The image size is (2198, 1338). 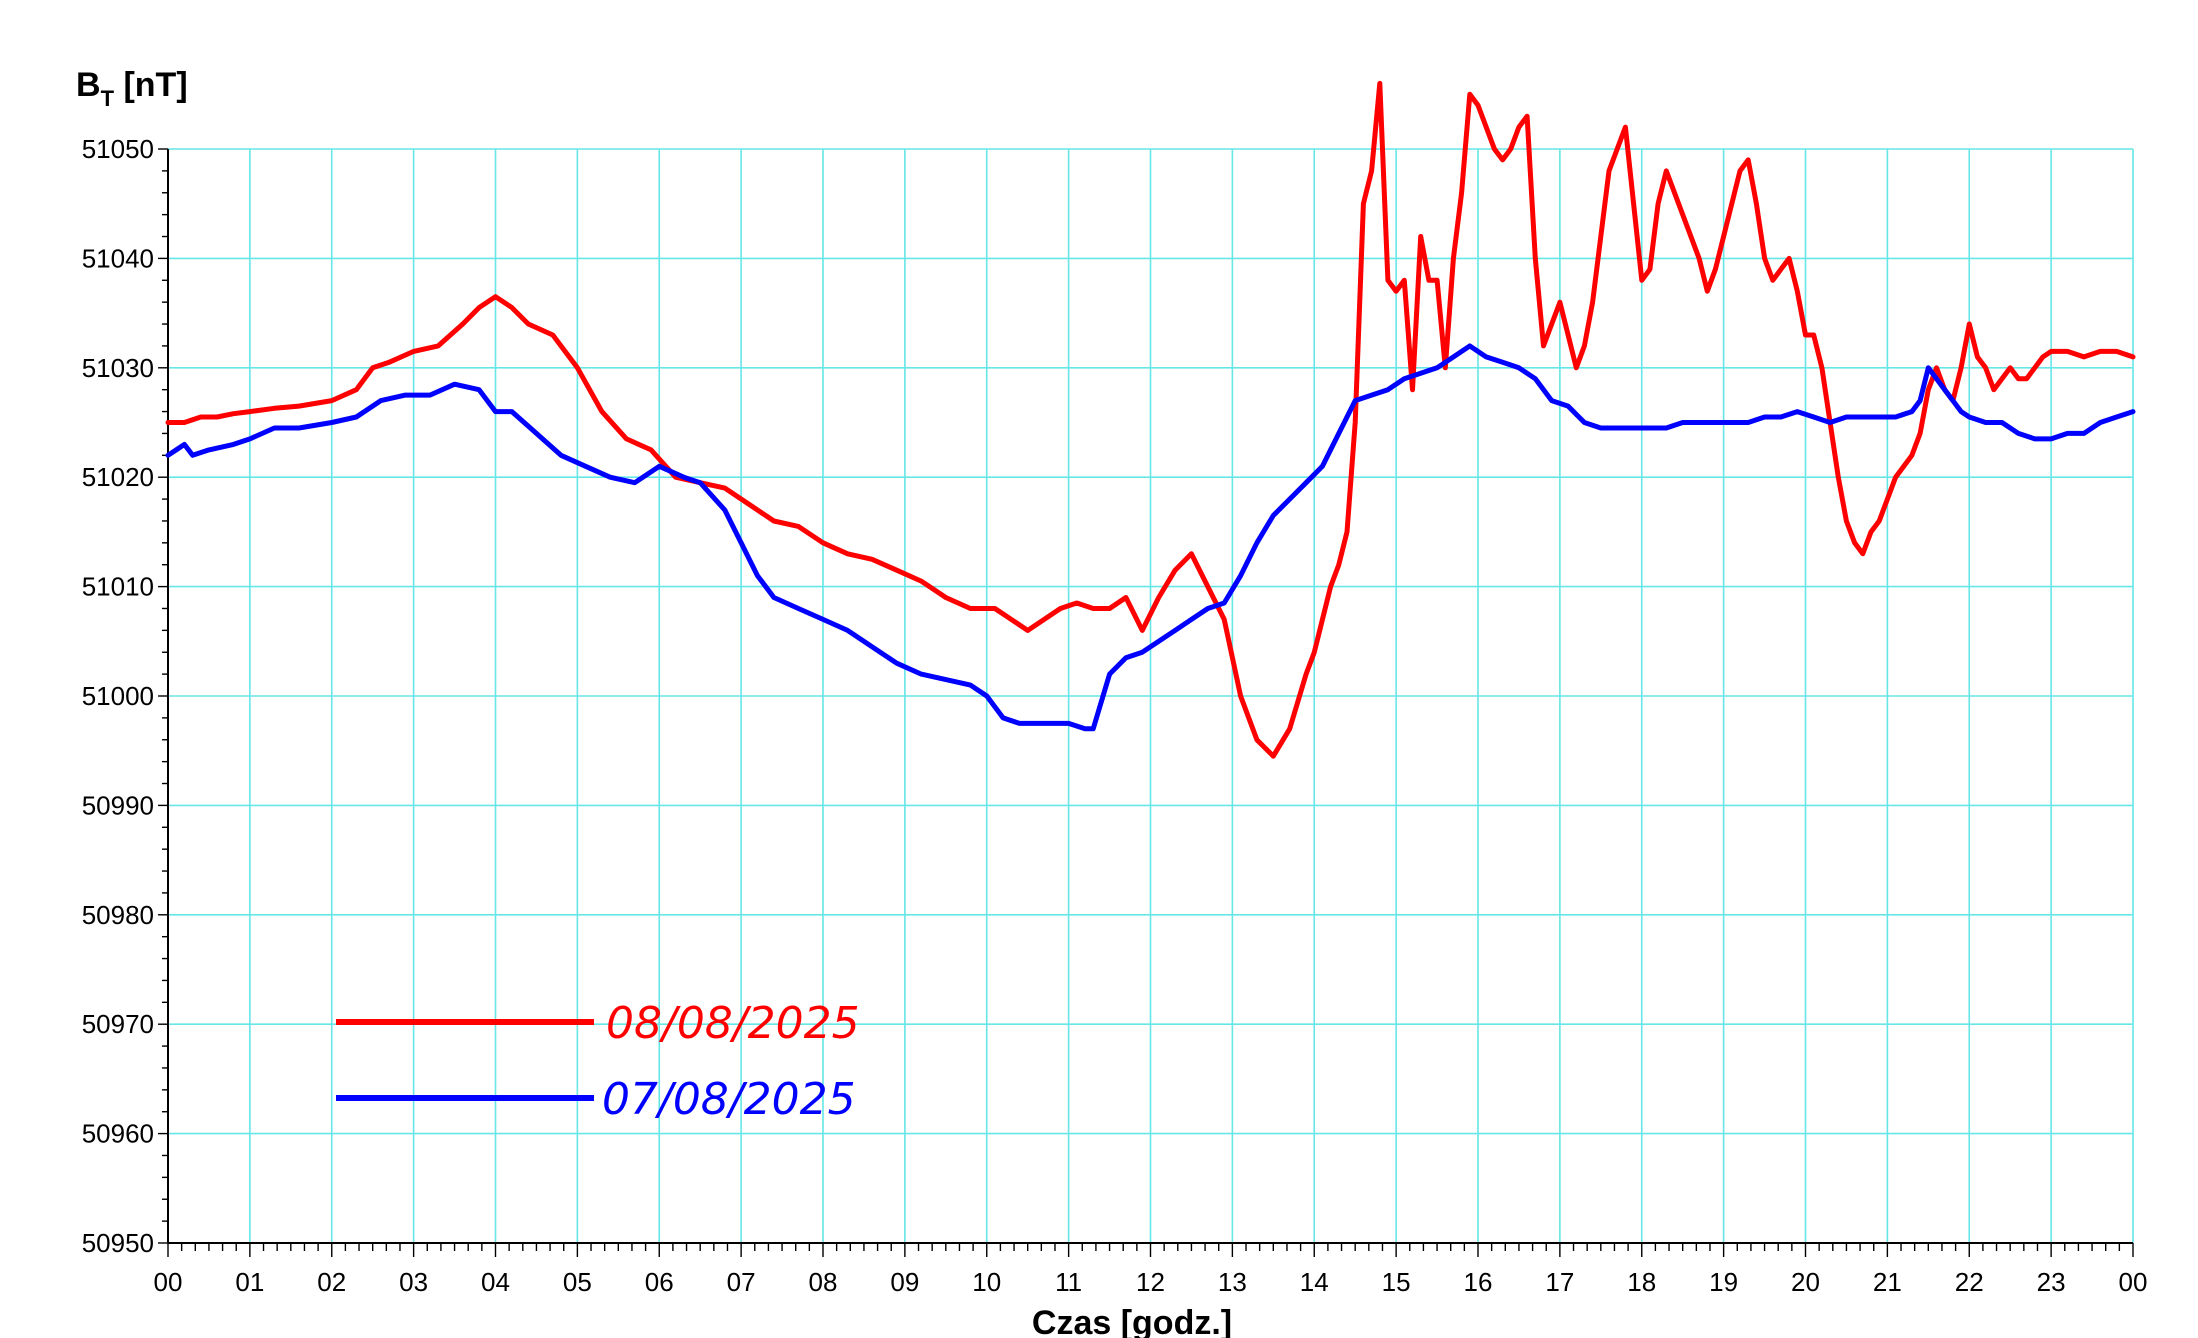 I want to click on x-tick-label: 12, so click(x=1150, y=1282).